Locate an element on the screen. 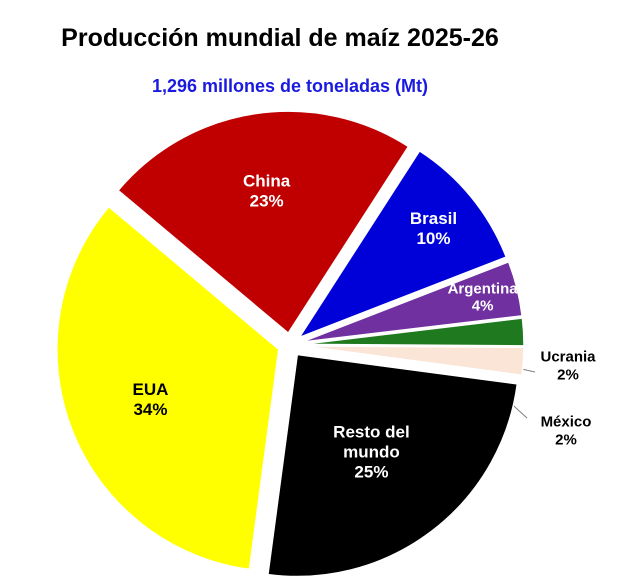  slice-name-label: EUA is located at coordinates (151, 389).